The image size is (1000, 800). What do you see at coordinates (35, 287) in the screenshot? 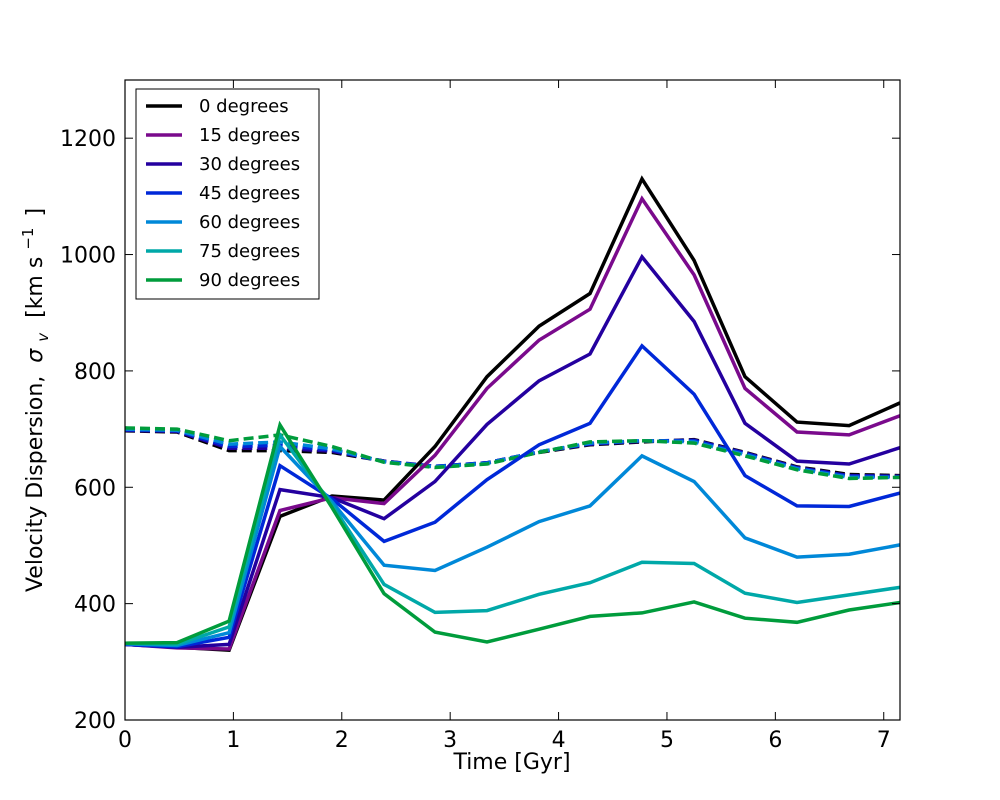
I see `y-axis-title-units: [km s` at bounding box center [35, 287].